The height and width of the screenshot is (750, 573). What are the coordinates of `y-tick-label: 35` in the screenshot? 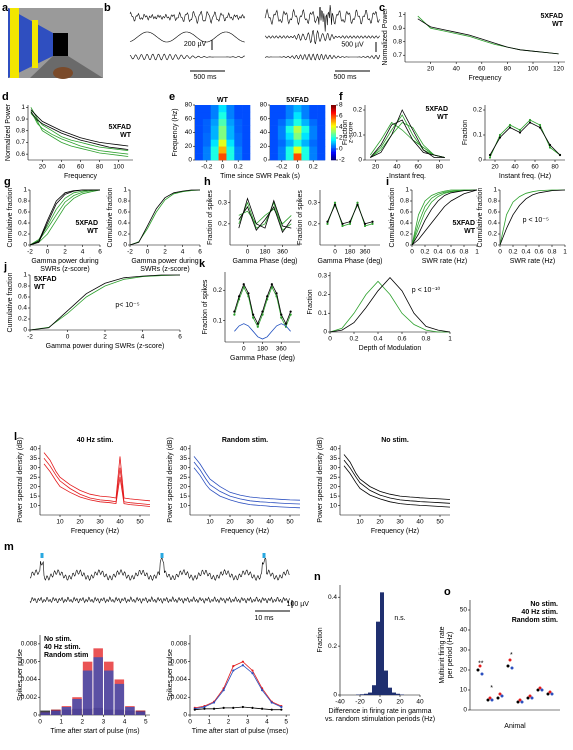 It's located at (34, 458).